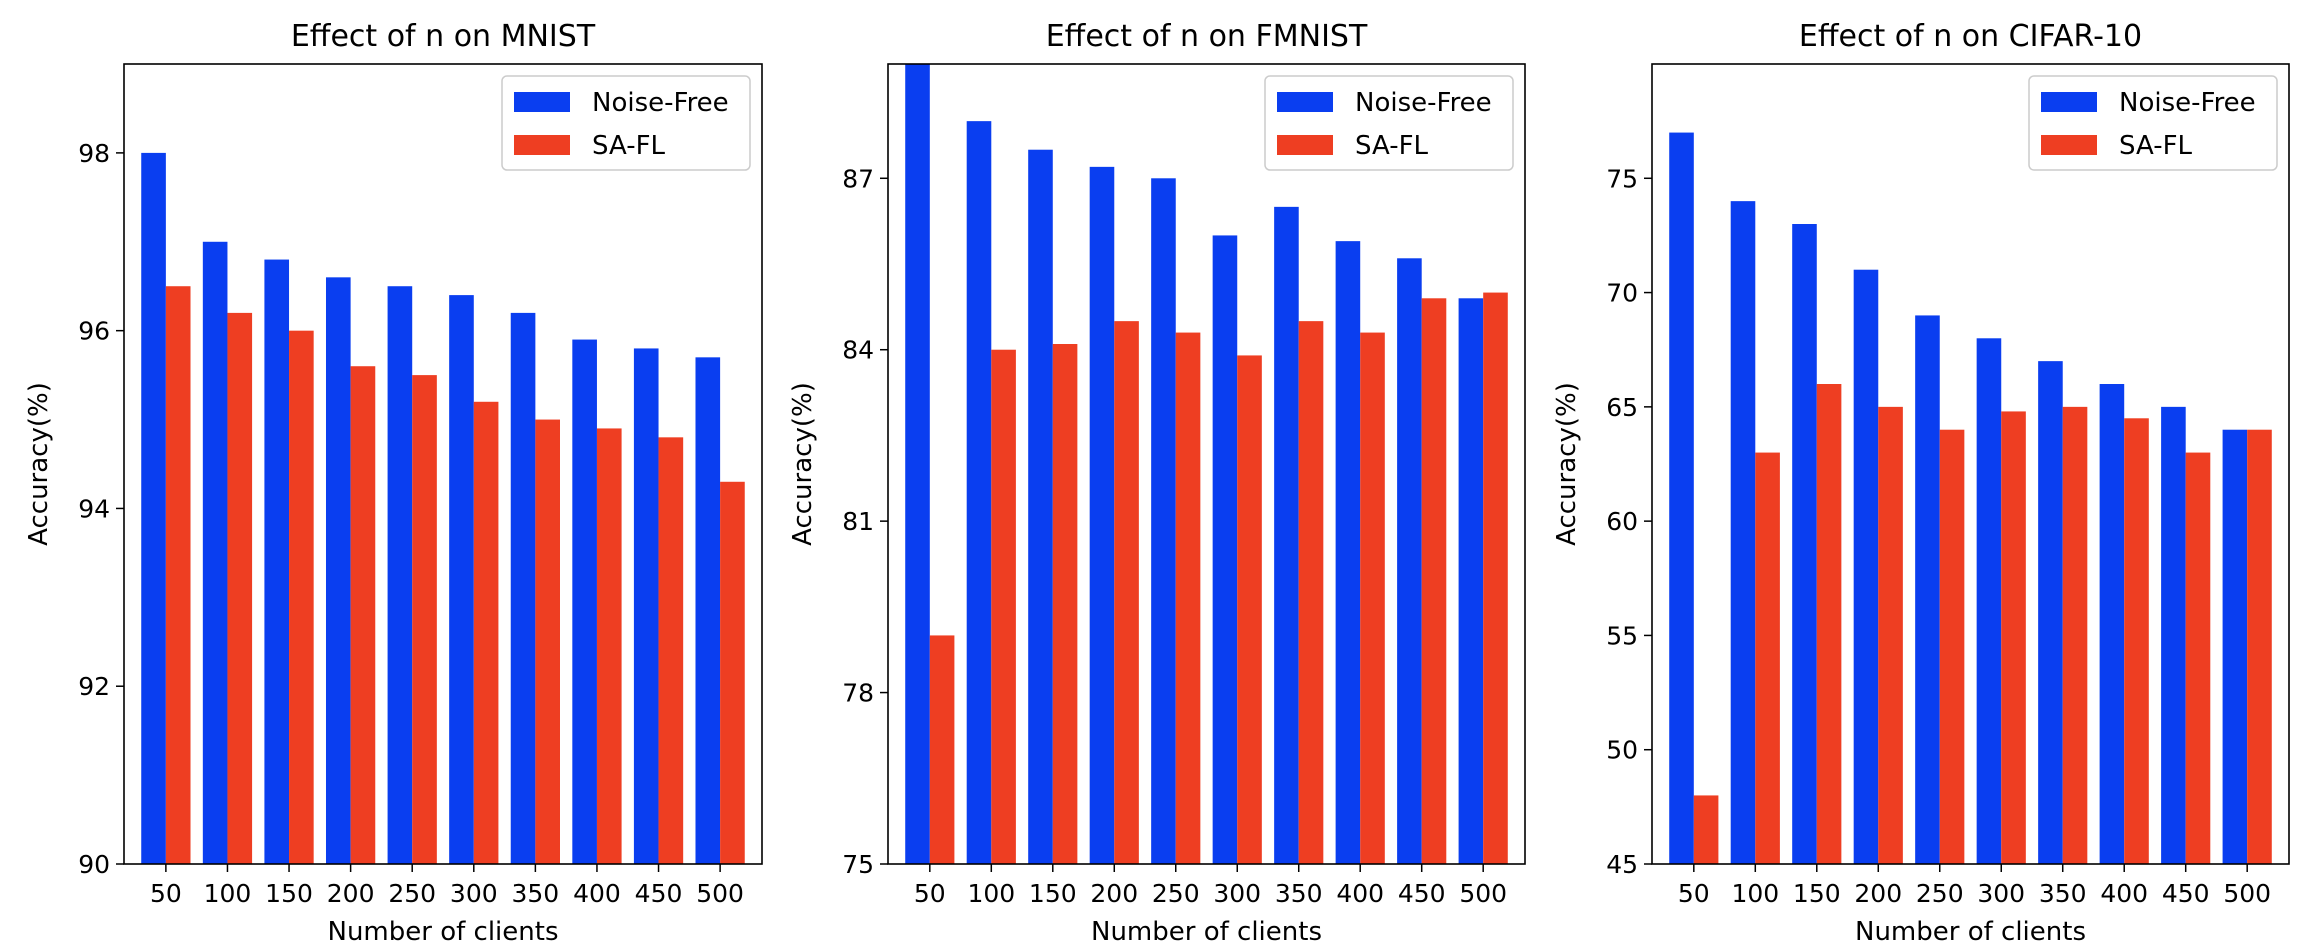 Image resolution: width=2312 pixels, height=952 pixels. Describe the element at coordinates (94, 331) in the screenshot. I see `y-tick-label: 96` at that location.